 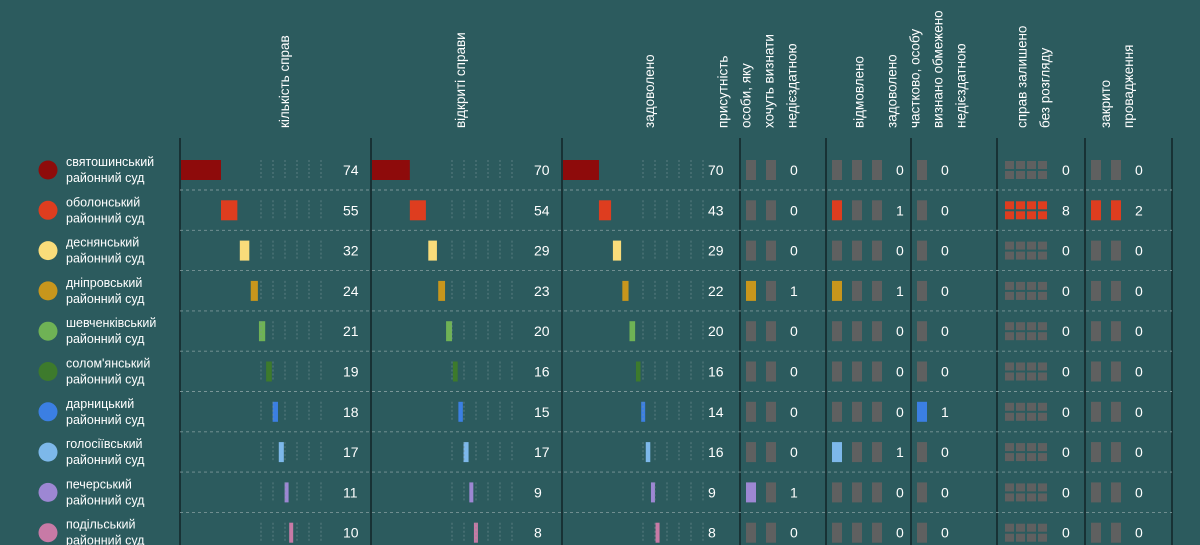 I want to click on value-label: 32, so click(x=351, y=251).